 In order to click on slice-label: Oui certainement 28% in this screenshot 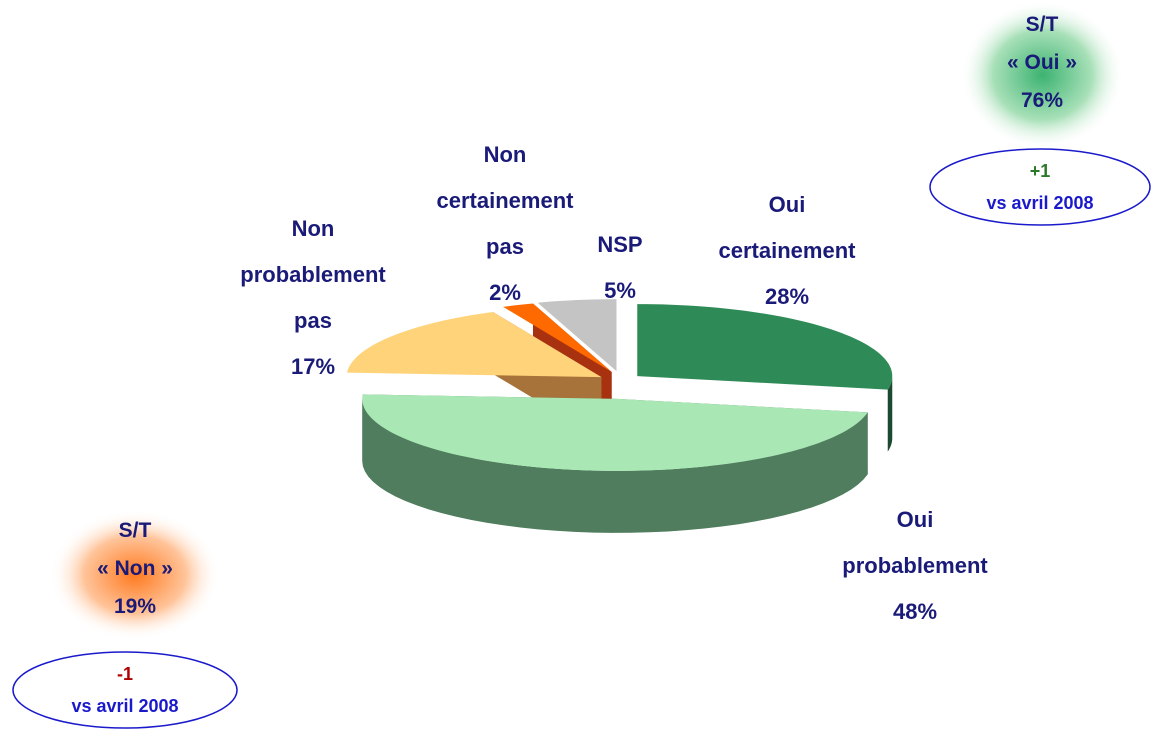, I will do `click(787, 251)`.